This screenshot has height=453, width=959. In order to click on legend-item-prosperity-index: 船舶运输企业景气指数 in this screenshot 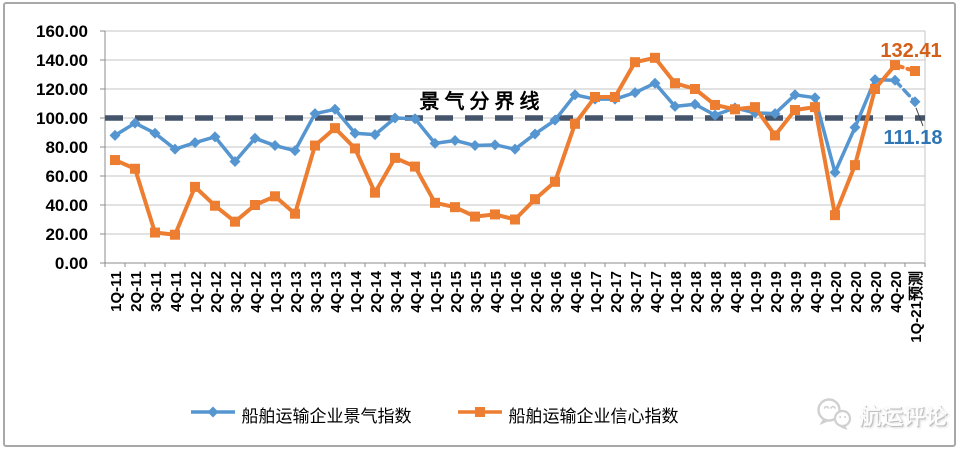, I will do `click(301, 414)`.